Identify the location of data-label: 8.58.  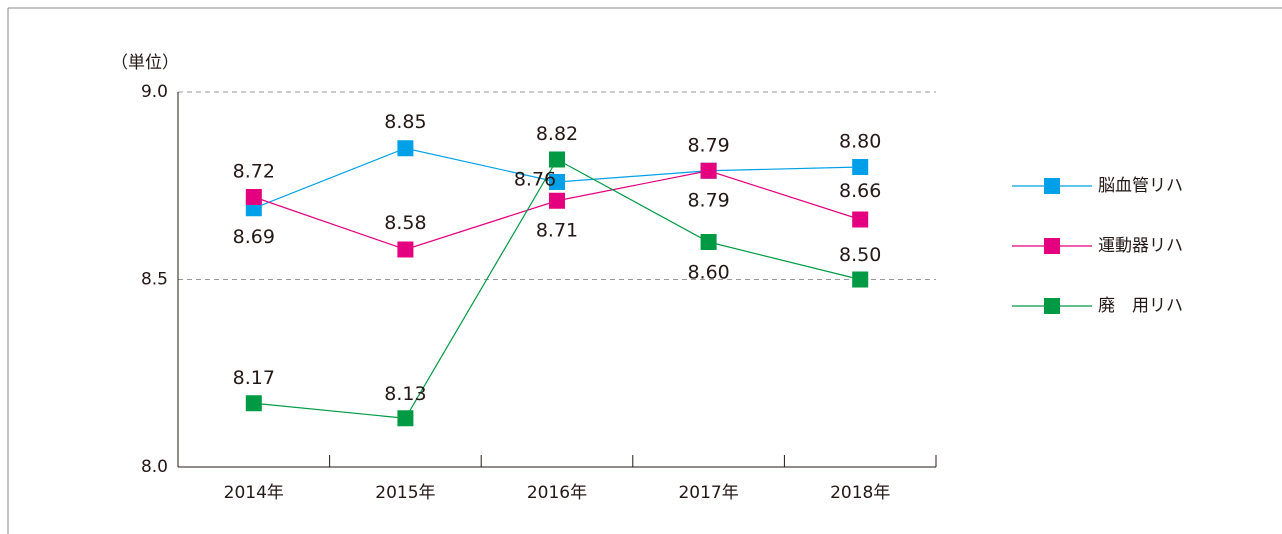
(405, 223).